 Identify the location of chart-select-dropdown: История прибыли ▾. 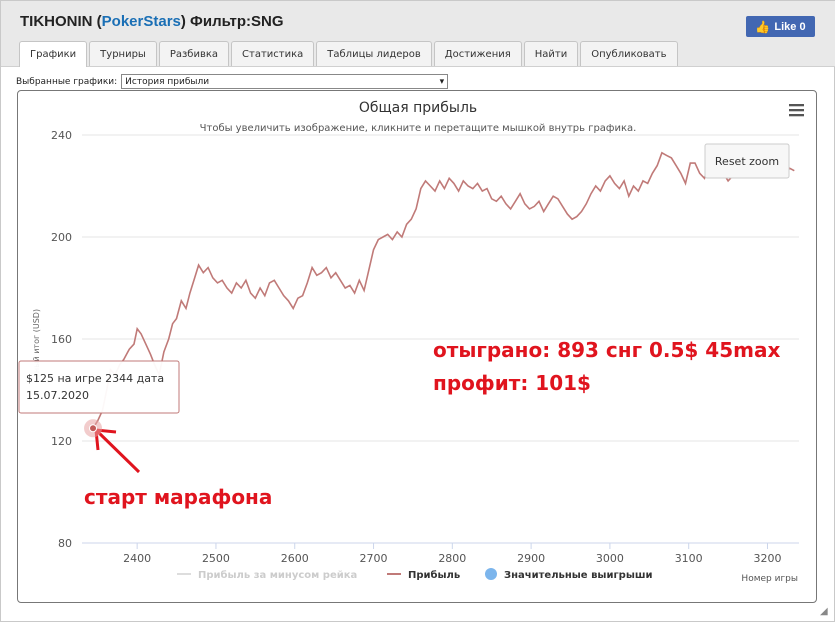
(285, 81).